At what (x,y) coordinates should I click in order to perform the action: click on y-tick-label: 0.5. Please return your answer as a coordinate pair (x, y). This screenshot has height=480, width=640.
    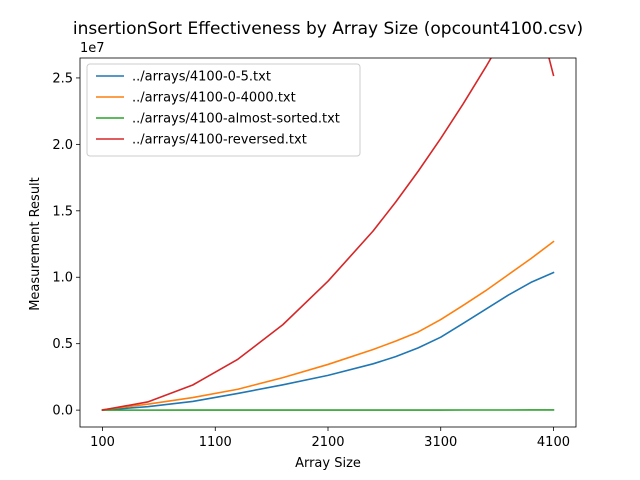
    Looking at the image, I should click on (62, 344).